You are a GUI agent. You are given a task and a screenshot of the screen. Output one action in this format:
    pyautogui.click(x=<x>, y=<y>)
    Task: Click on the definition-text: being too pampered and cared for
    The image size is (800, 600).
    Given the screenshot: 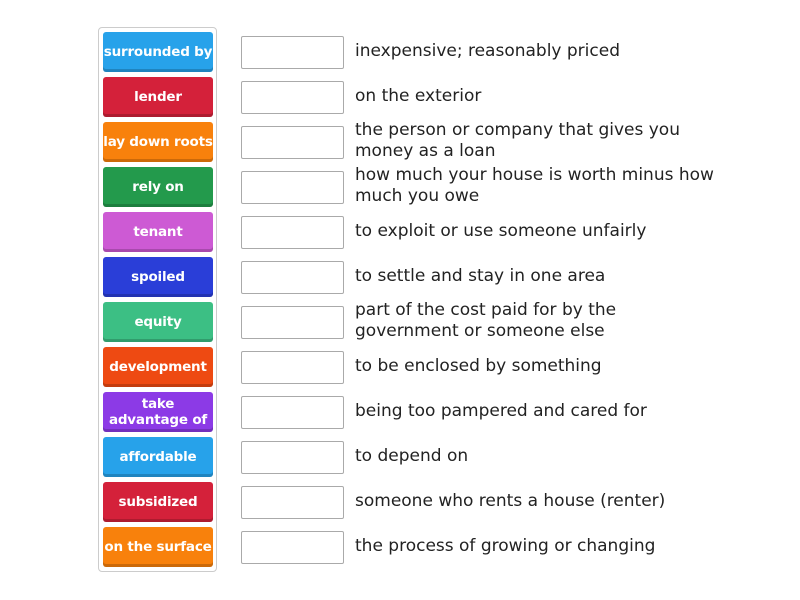 What is the action you would take?
    pyautogui.click(x=501, y=410)
    